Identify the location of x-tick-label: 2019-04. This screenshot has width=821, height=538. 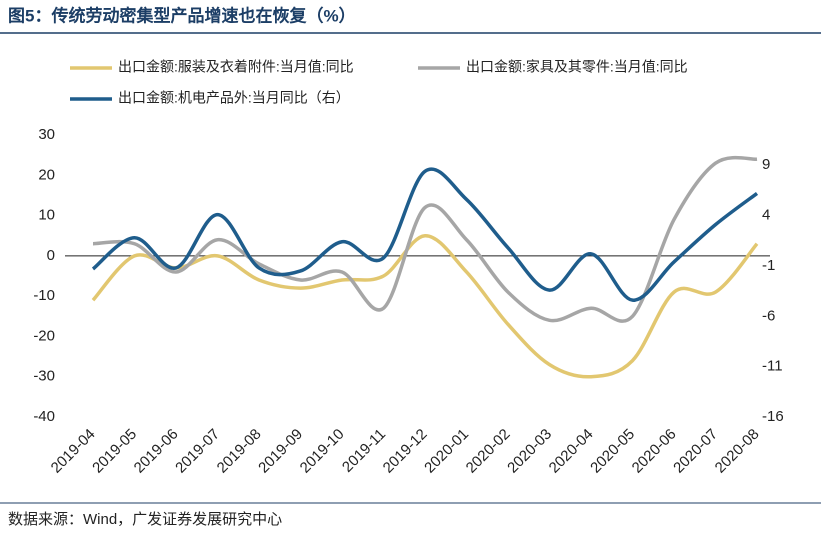
(73, 451).